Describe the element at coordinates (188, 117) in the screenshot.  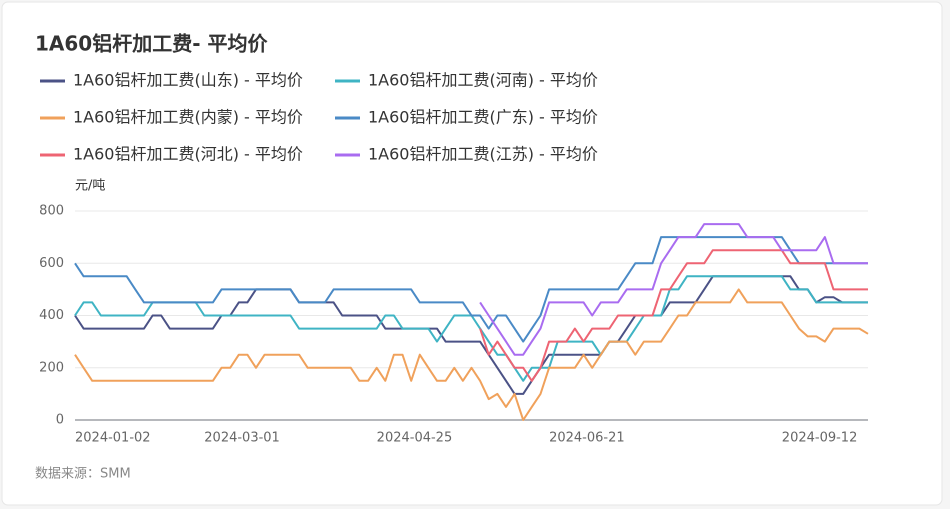
I see `legend-label: 1A60铝杆加工费(内蒙) - 平均价` at that location.